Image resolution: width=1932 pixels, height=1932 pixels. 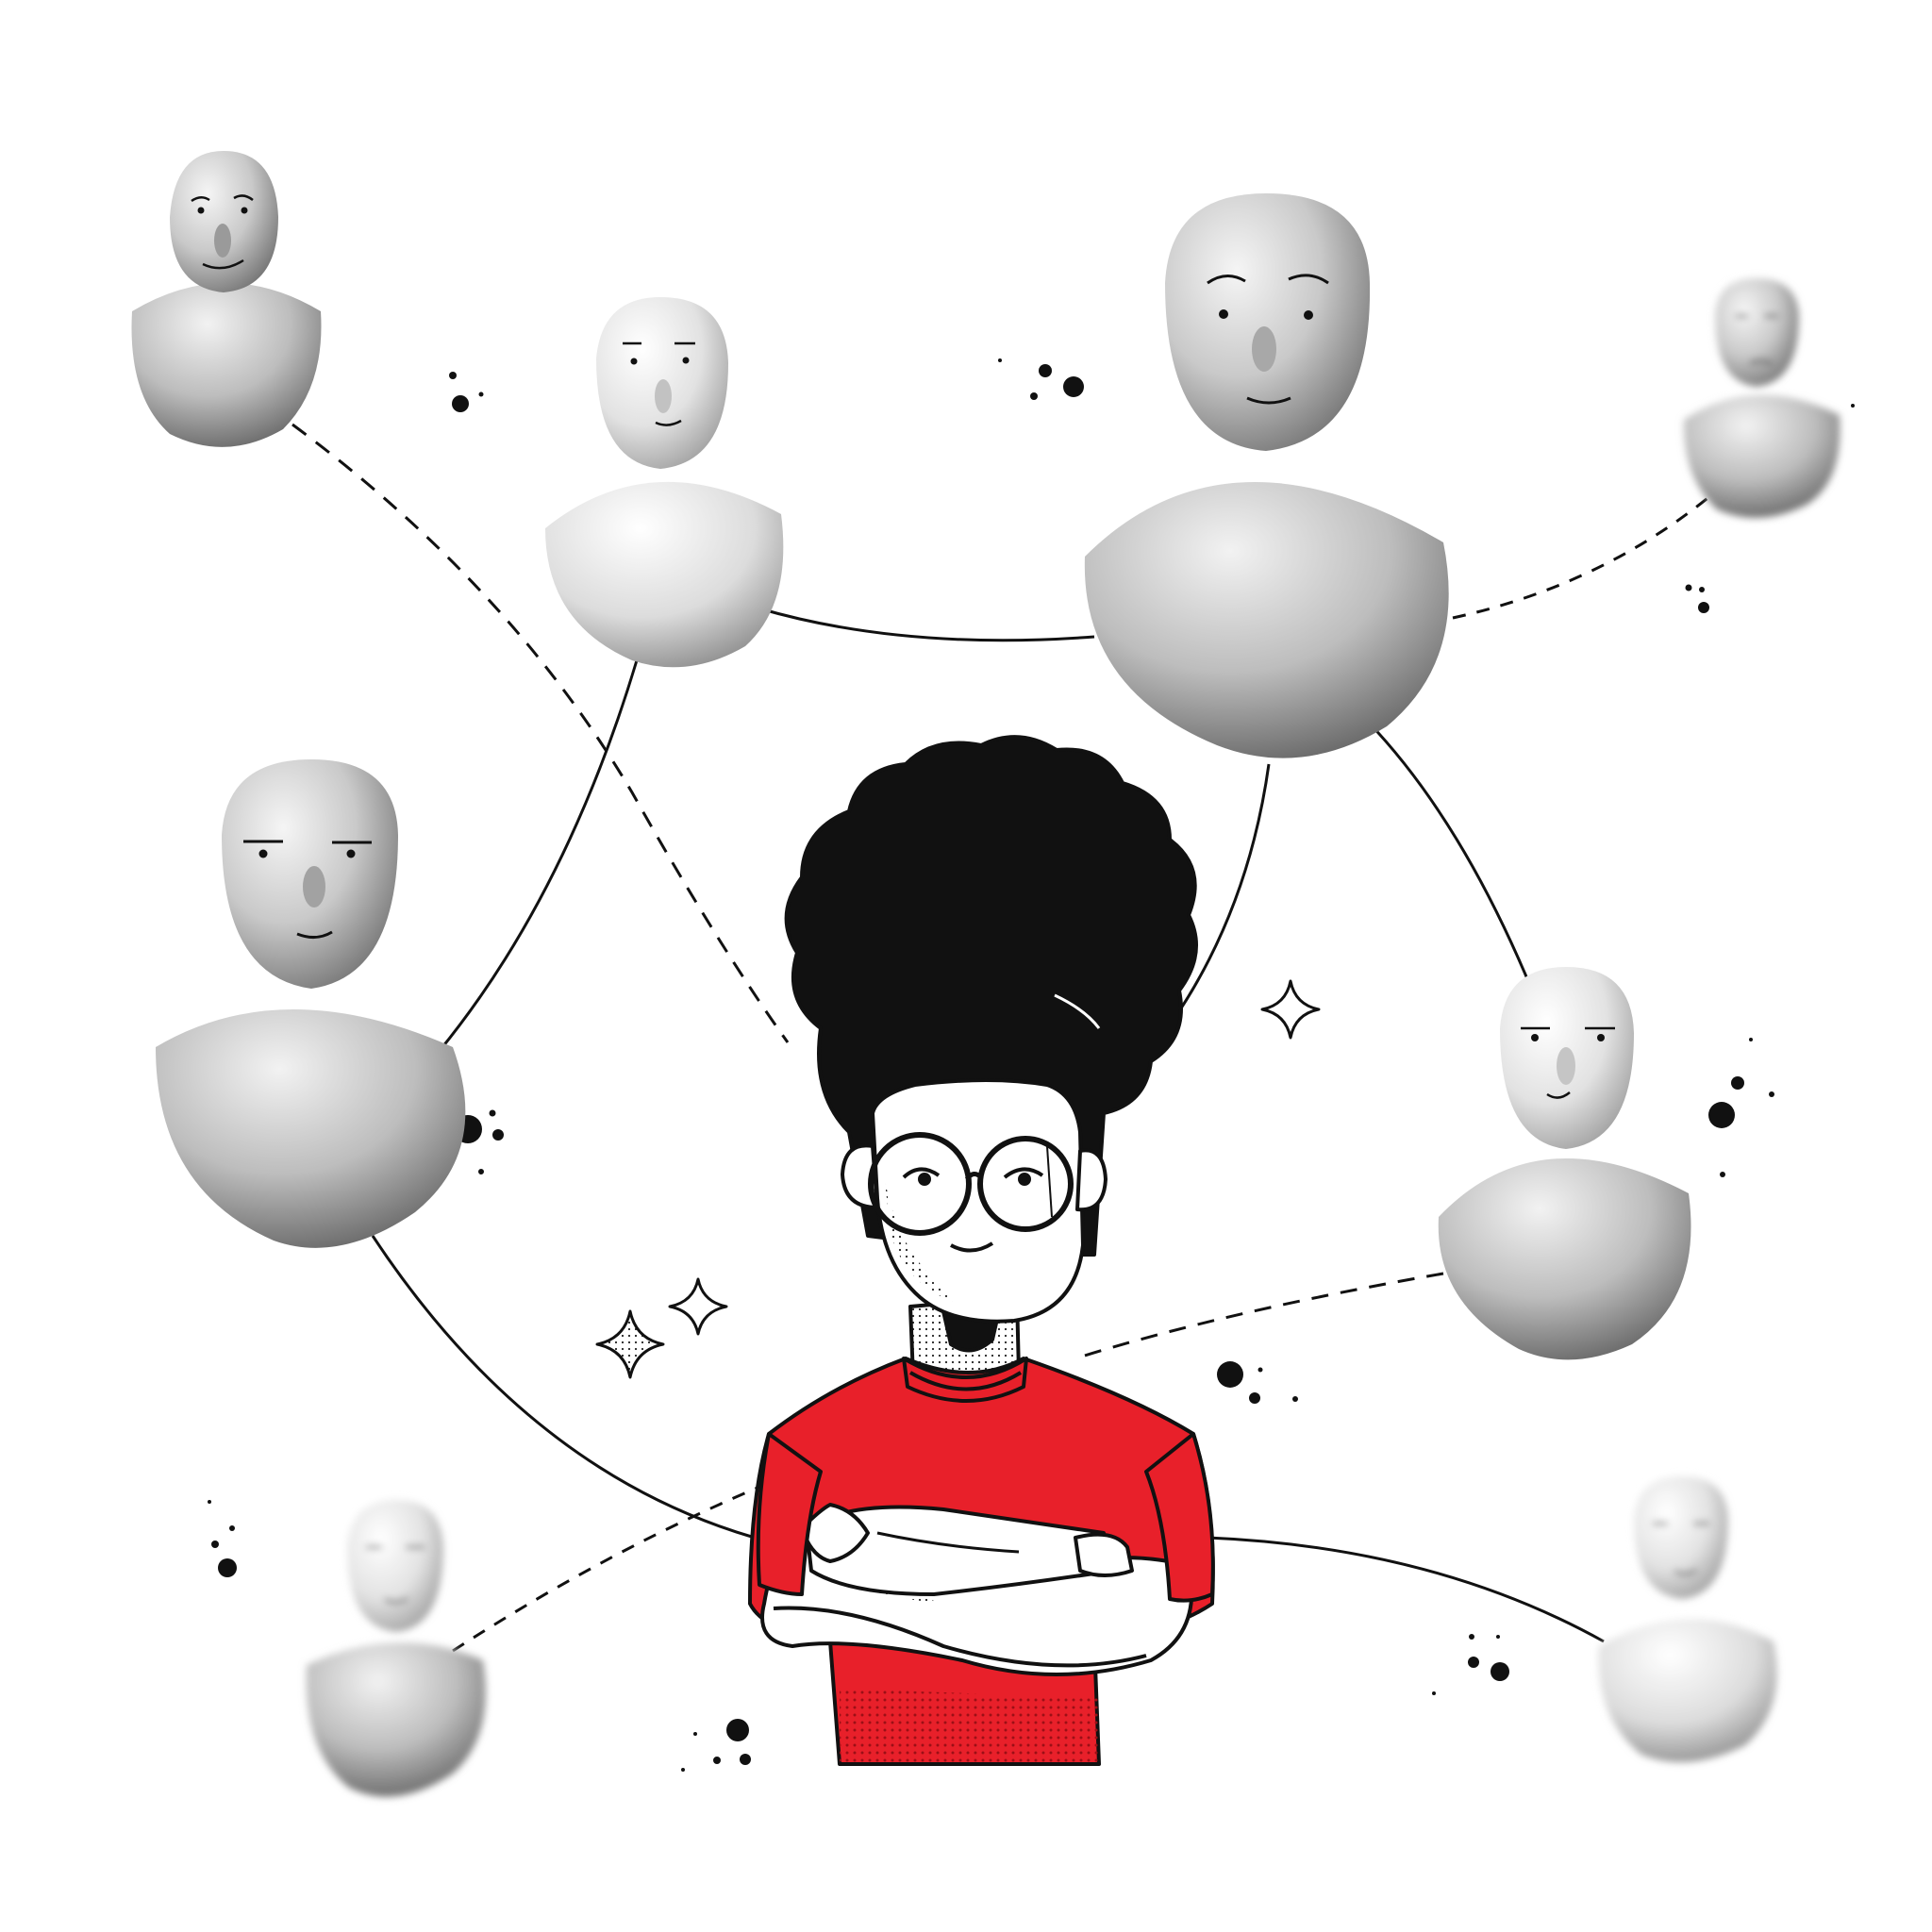 What do you see at coordinates (1025, 1184) in the screenshot?
I see `glasses-right-lens` at bounding box center [1025, 1184].